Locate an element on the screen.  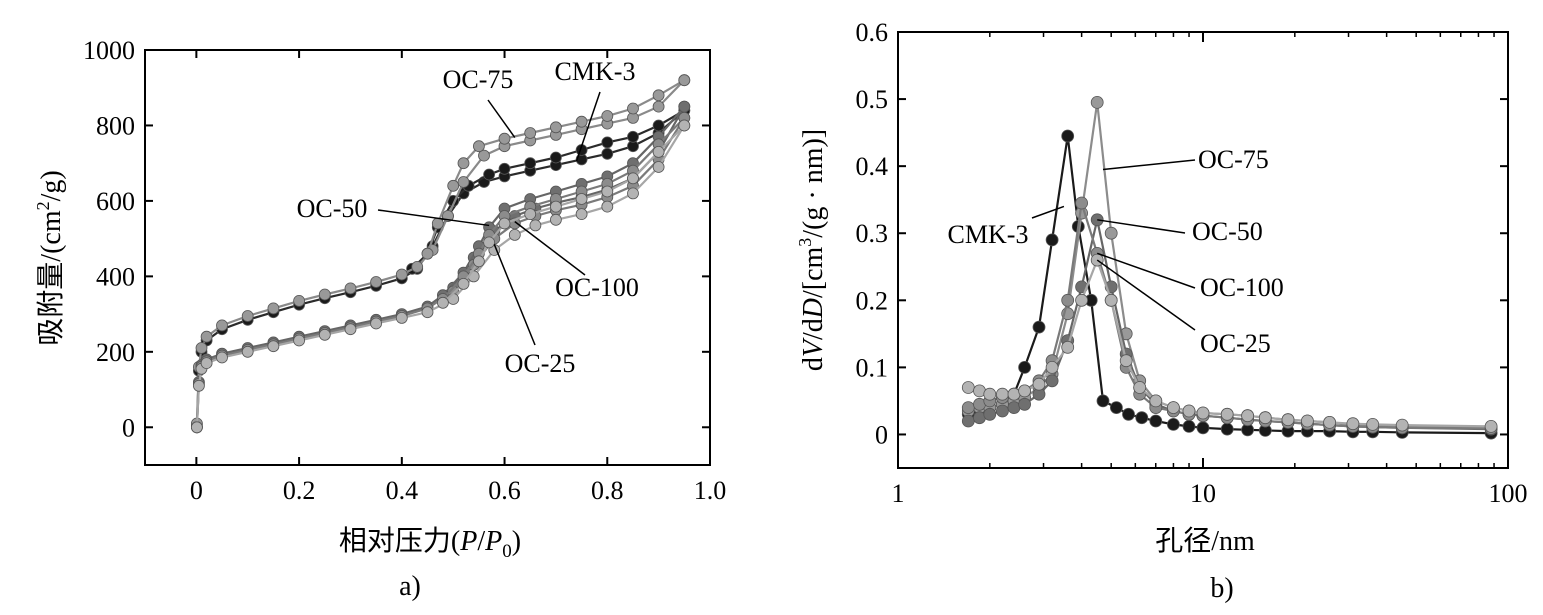
panel-b-y-tick-label: 0.2 is located at coordinates (872, 300).